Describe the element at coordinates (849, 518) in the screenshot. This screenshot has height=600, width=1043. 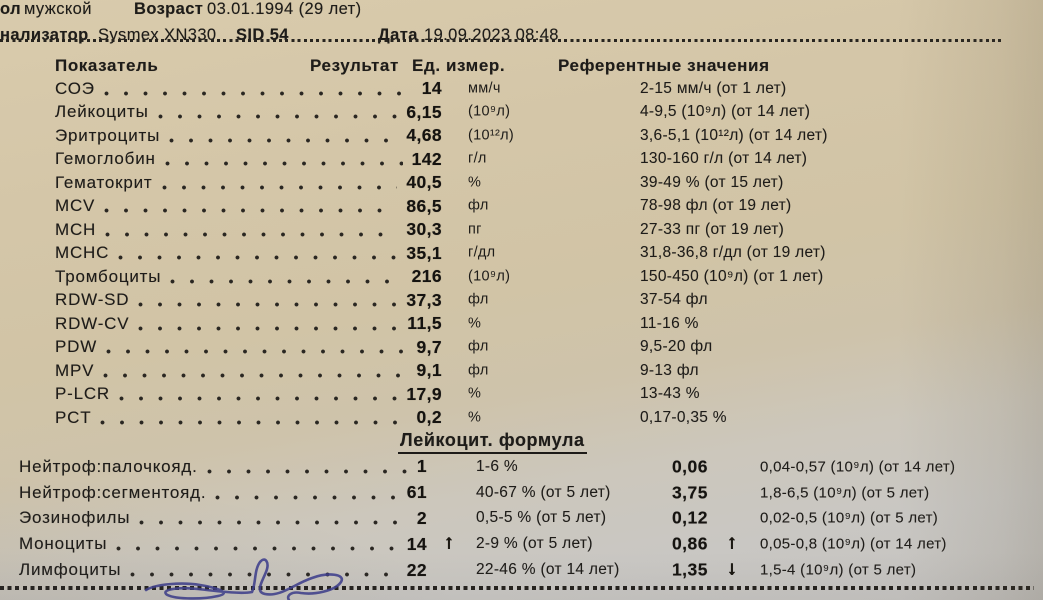
I see `absolute-reference: 0,02-0,5 (10⁹л) (от 5 лет)` at that location.